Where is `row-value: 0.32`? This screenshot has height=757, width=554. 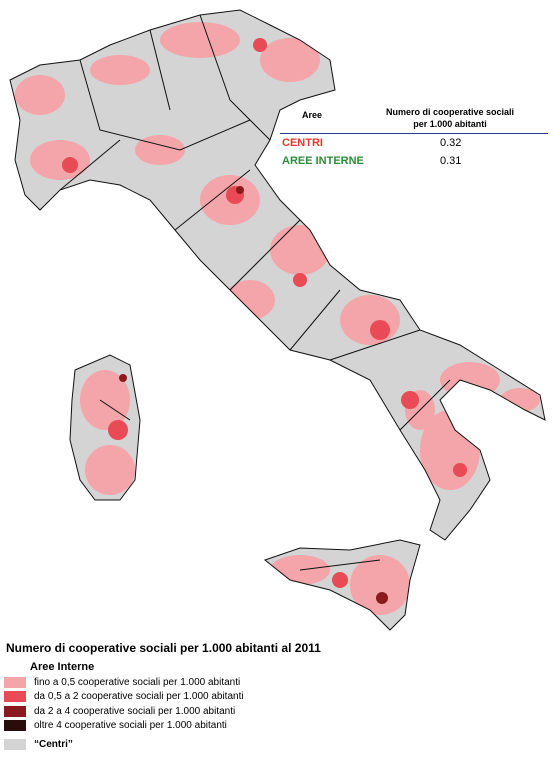
row-value: 0.32 is located at coordinates (451, 143).